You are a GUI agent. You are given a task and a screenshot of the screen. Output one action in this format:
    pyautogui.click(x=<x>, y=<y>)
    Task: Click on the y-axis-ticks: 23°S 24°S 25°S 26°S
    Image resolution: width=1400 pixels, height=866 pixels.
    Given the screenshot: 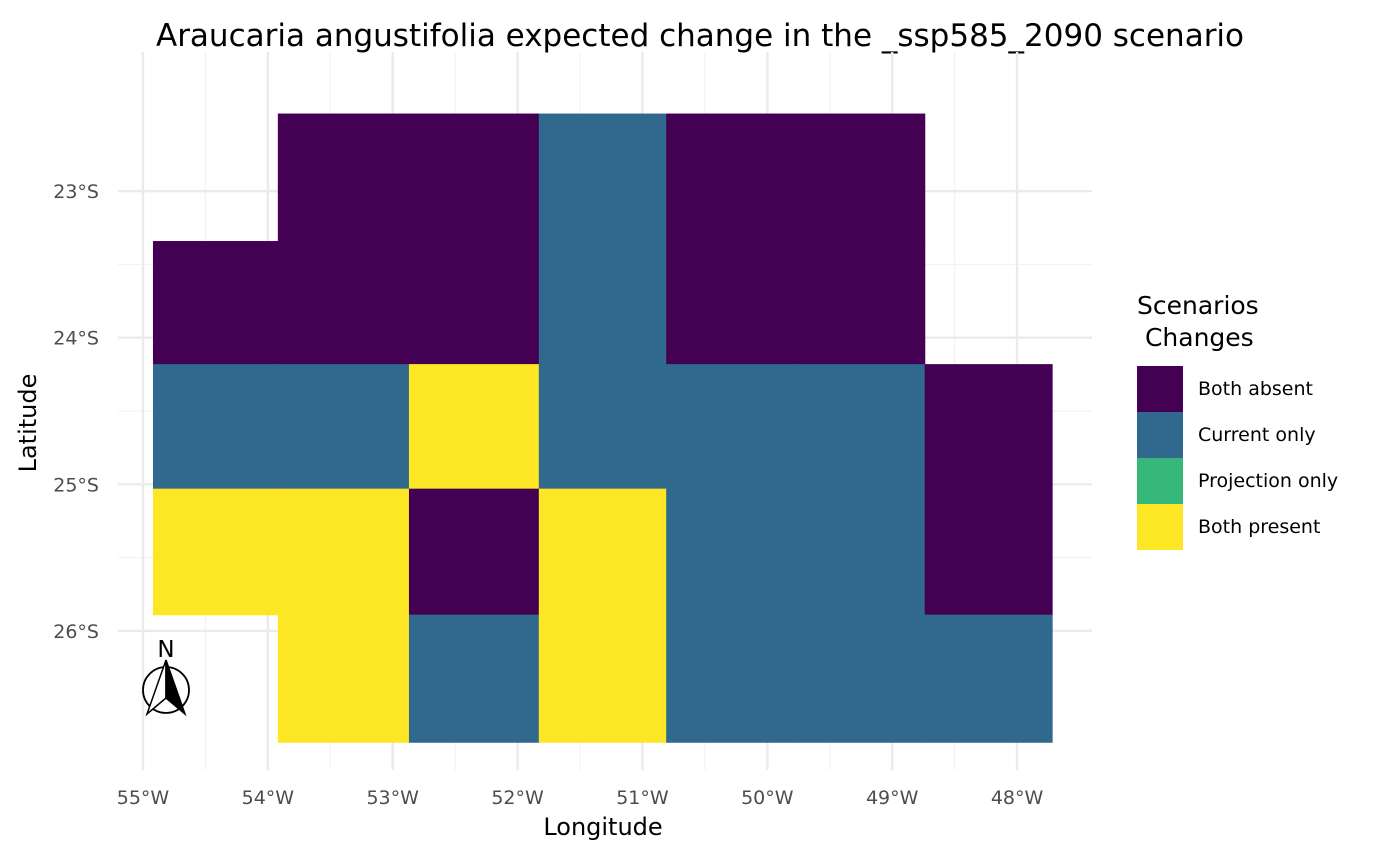 What is the action you would take?
    pyautogui.click(x=76, y=412)
    